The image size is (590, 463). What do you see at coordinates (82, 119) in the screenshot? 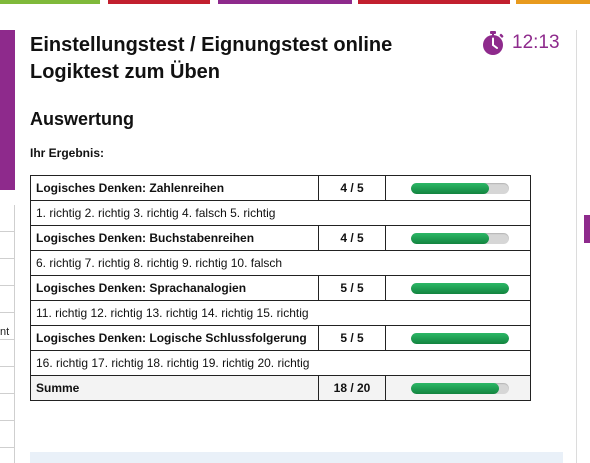
I see `section-title: Auswertung` at bounding box center [82, 119].